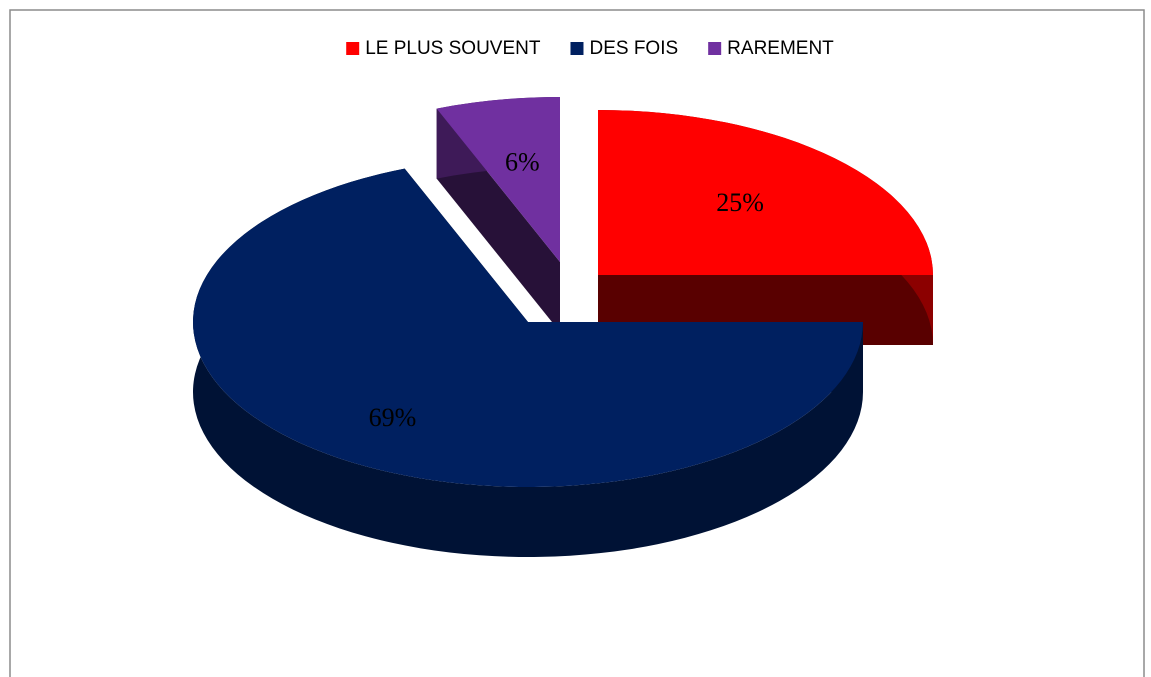 This screenshot has height=677, width=1151. Describe the element at coordinates (633, 48) in the screenshot. I see `legend-label: DES FOIS` at that location.